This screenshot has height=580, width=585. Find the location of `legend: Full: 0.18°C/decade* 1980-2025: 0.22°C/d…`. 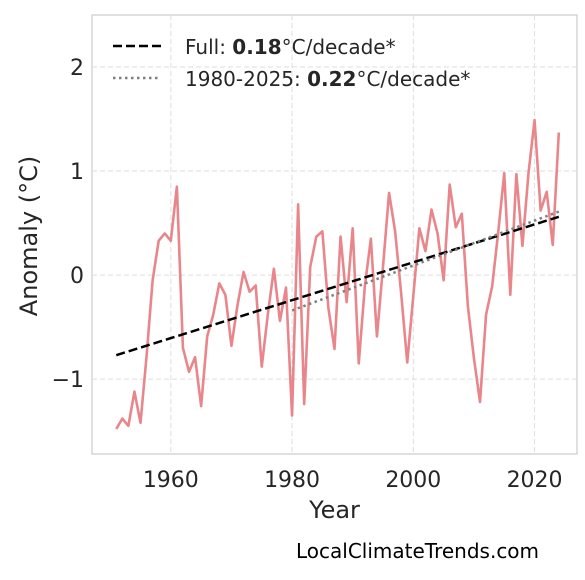

legend: Full: 0.18°C/decade* 1980-2025: 0.22°C/d… is located at coordinates (291, 63).